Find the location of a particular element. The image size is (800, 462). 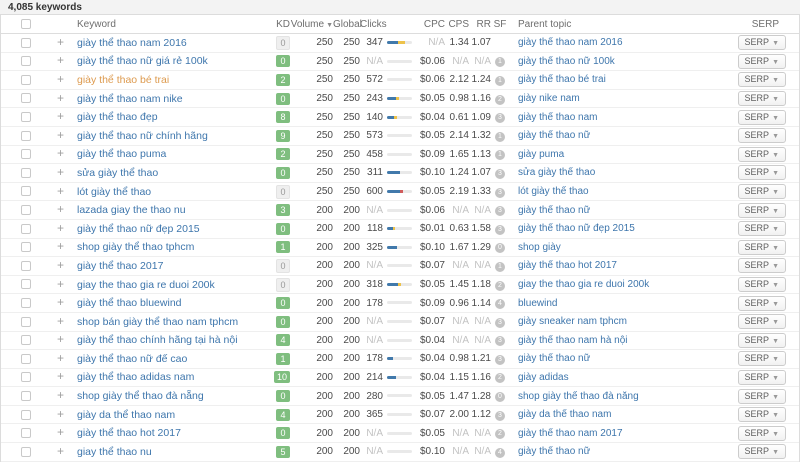

keyword-link: giày thể thao nam 2016 is located at coordinates (132, 42).